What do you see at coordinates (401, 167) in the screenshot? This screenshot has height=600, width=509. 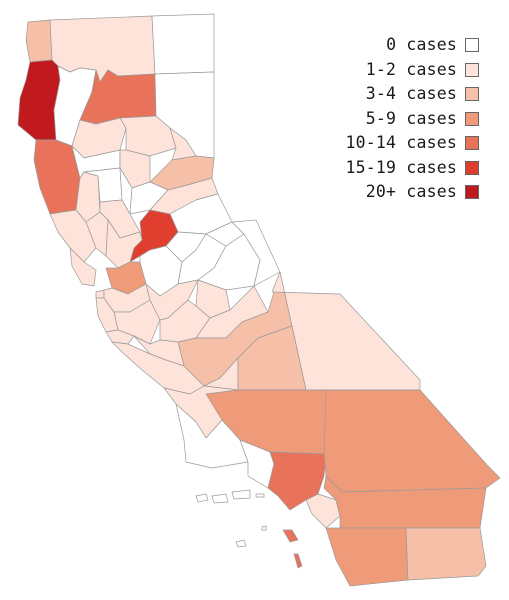 I see `legend-label: 15-19 cases` at bounding box center [401, 167].